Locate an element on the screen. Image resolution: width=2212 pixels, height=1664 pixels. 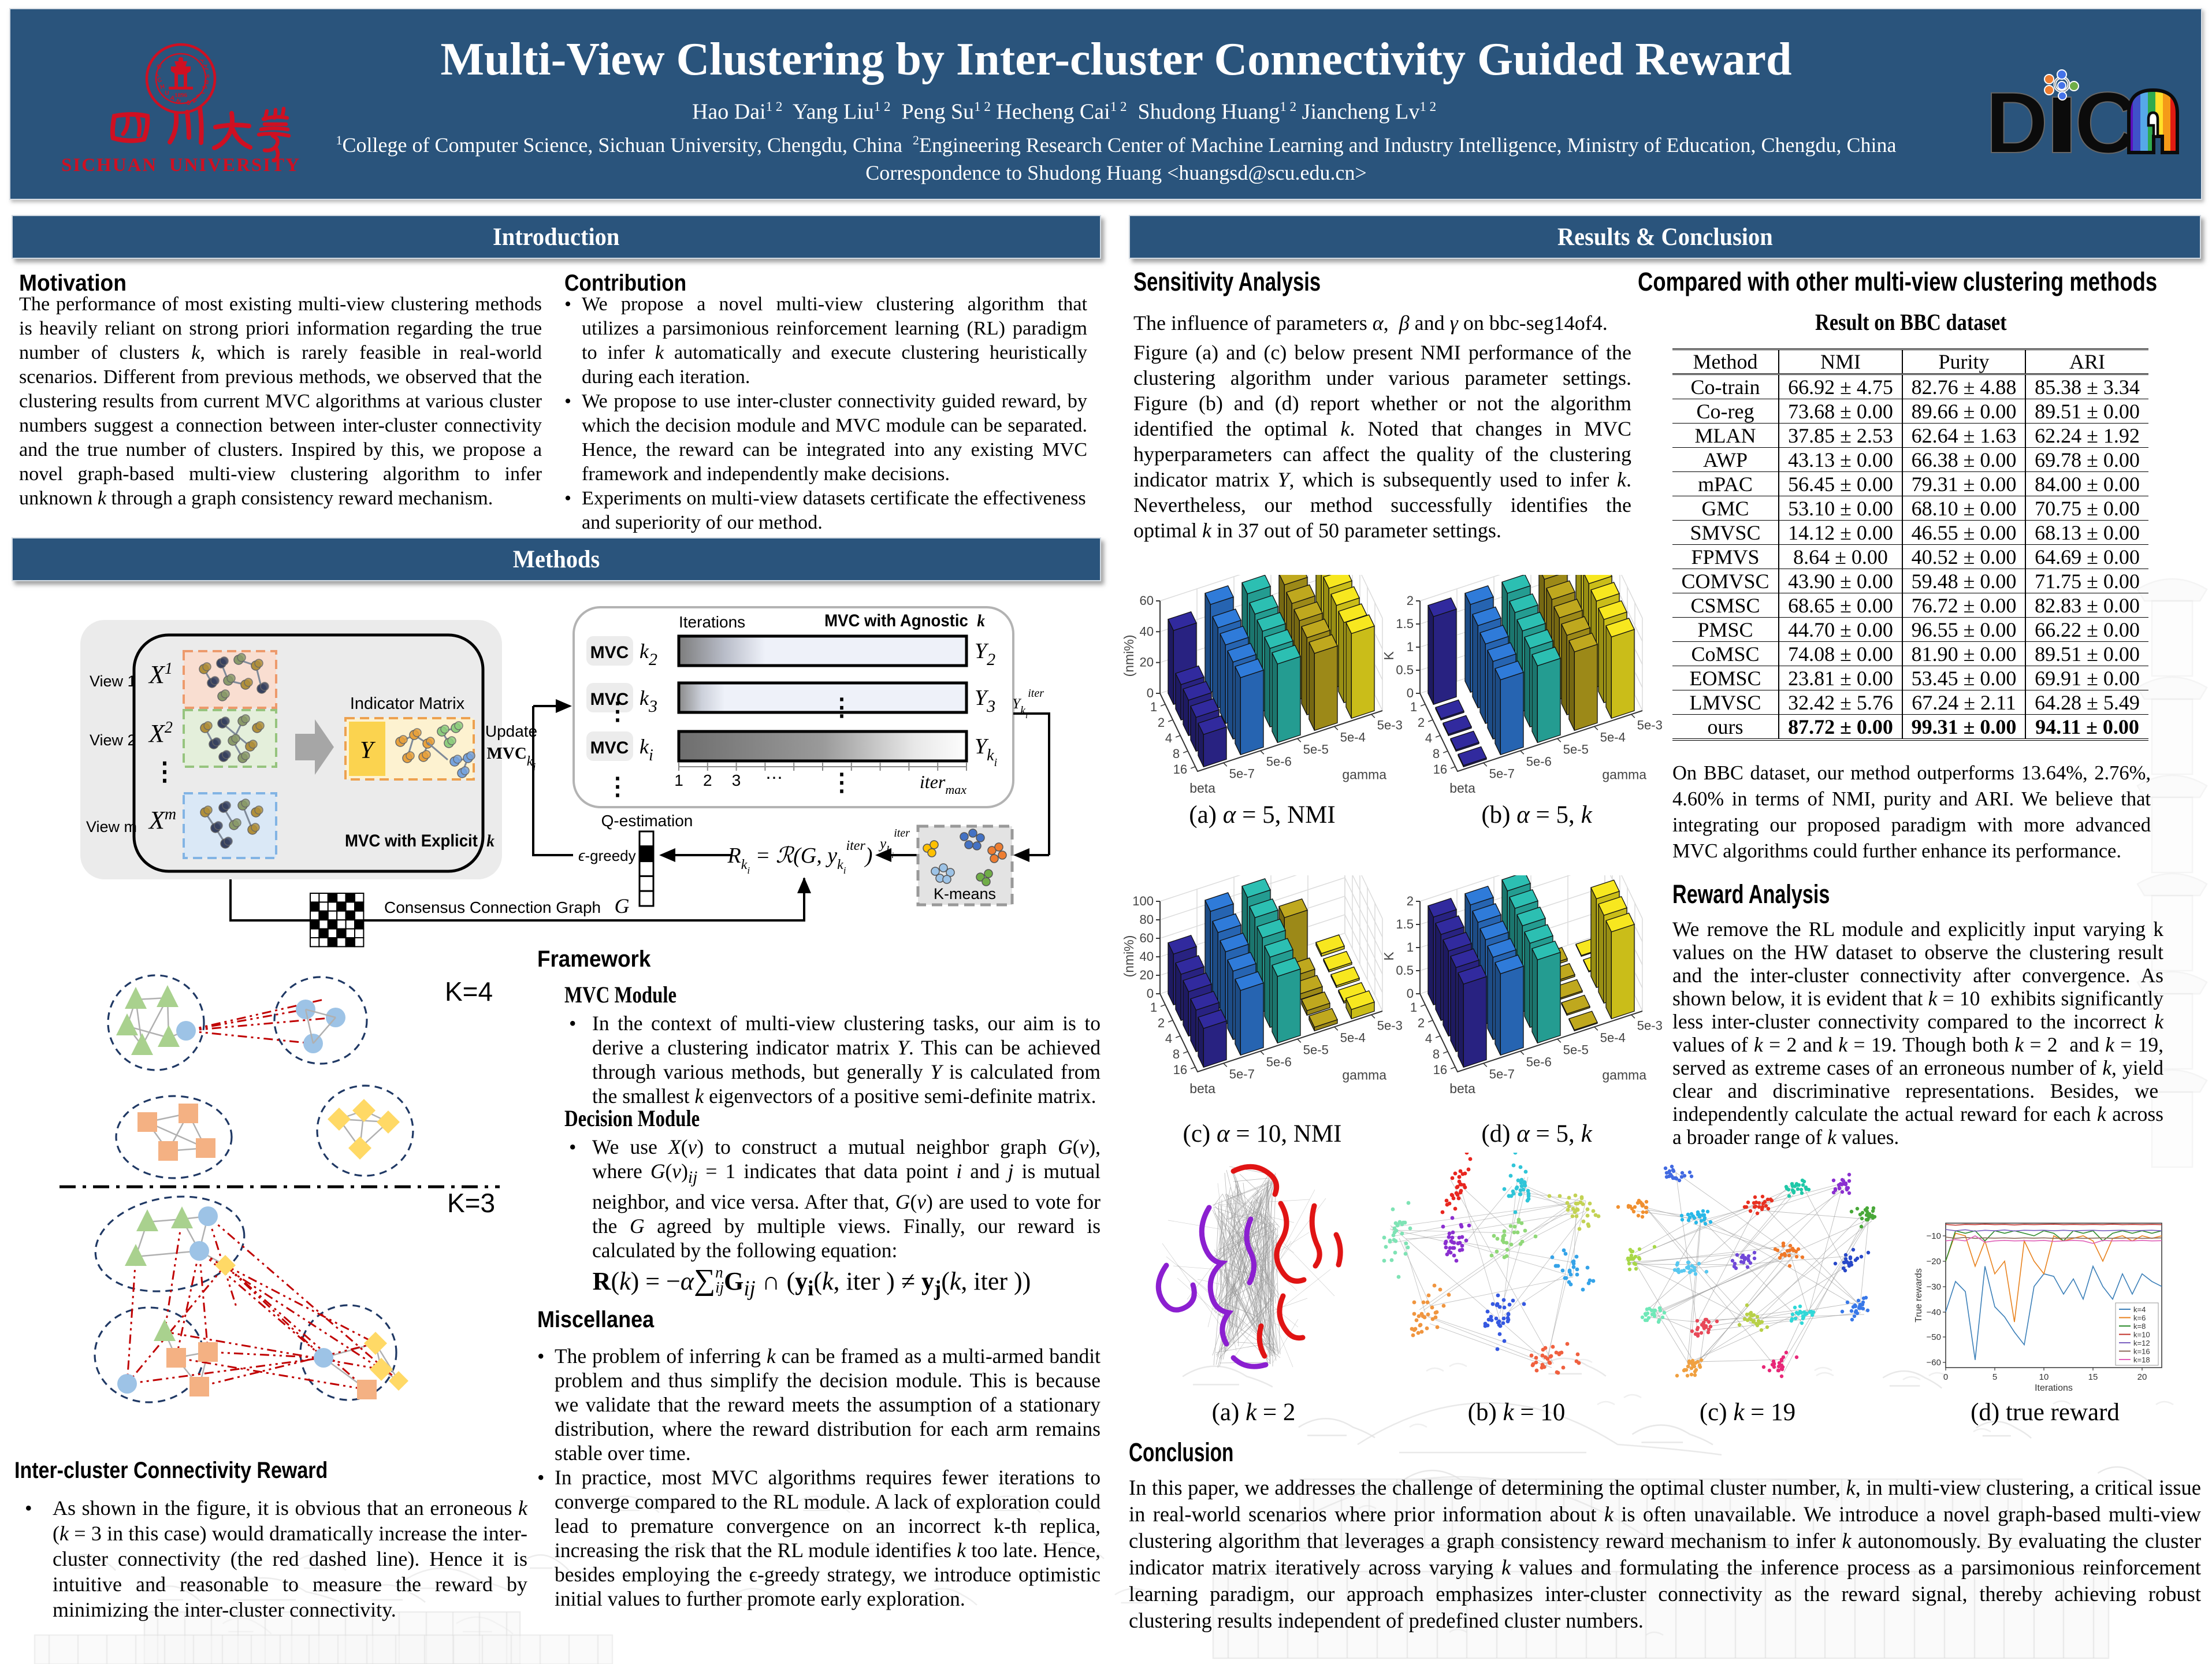
svg-text: H is located at coordinates (162, 87).